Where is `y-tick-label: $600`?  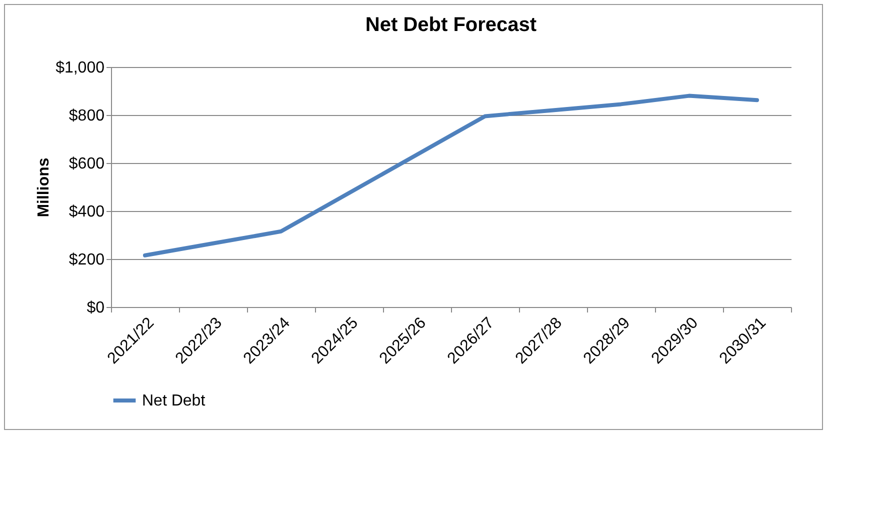
y-tick-label: $600 is located at coordinates (86, 164).